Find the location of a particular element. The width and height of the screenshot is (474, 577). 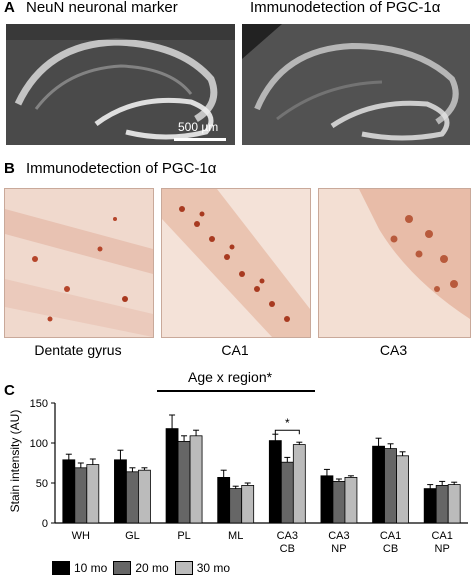

neun-hippocampus-image: 500 µm is located at coordinates (120, 84).